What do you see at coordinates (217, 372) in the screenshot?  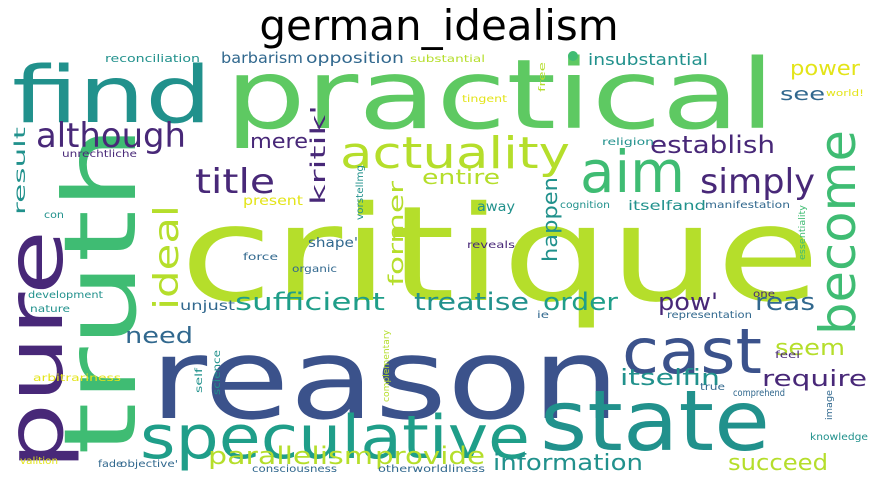 I see `cloud-word: science` at bounding box center [217, 372].